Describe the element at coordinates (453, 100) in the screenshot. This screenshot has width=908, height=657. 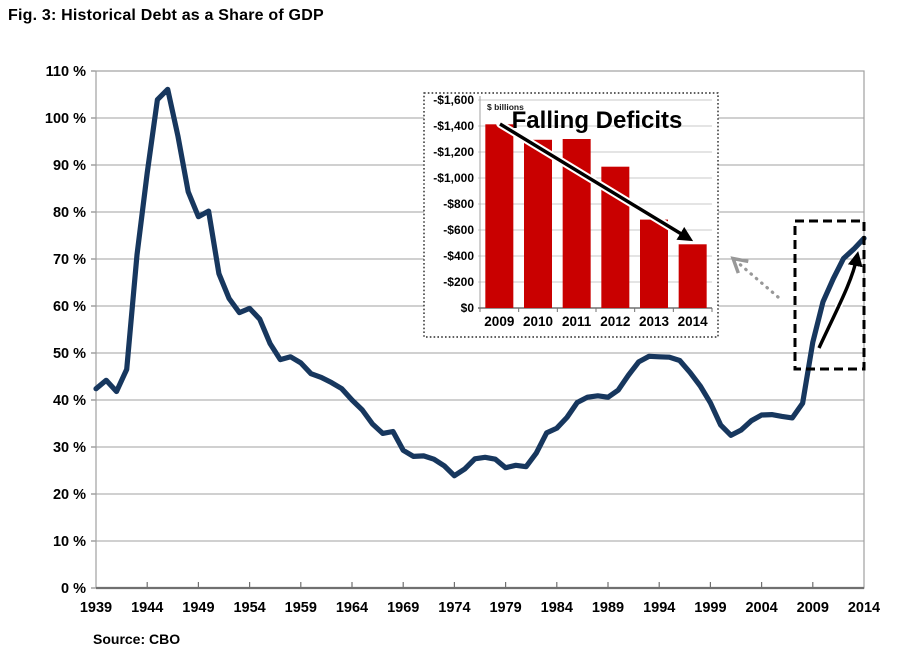
I see `inset-y-tick-label: -$1,600` at that location.